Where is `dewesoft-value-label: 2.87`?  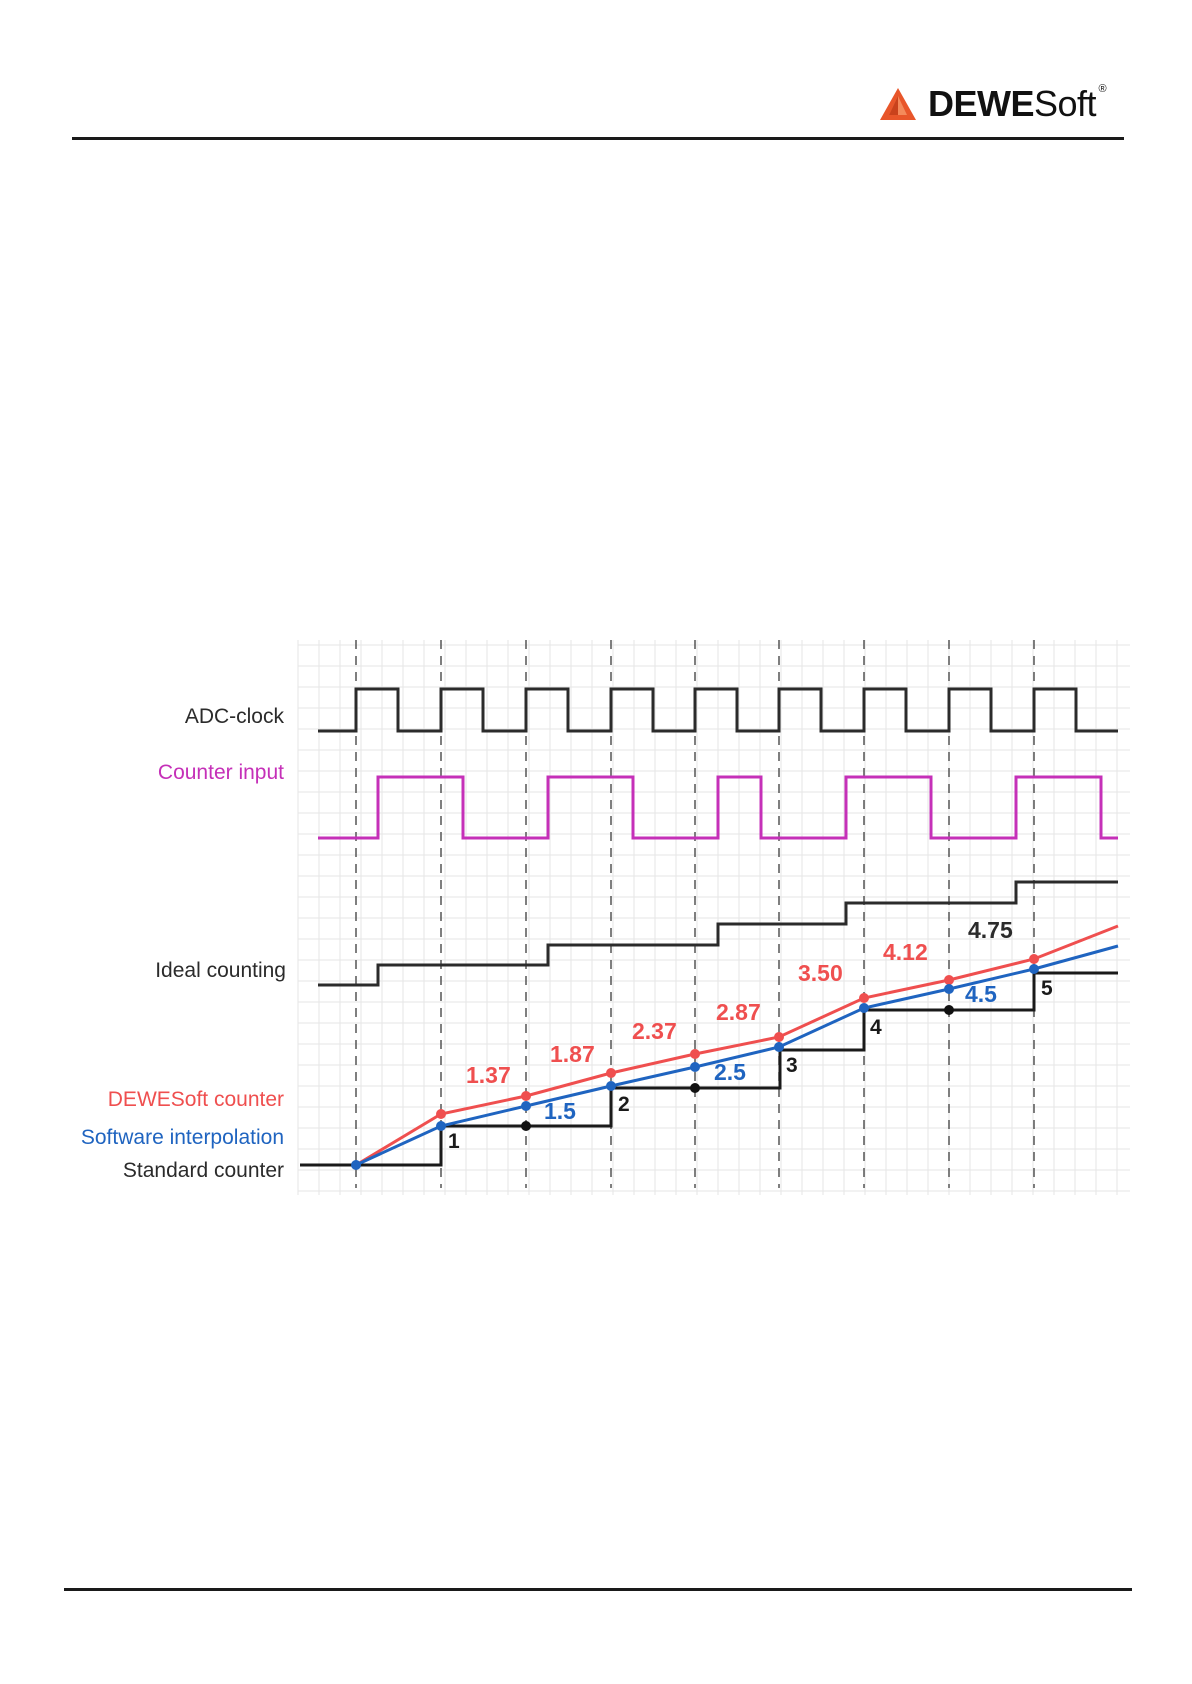 dewesoft-value-label: 2.87 is located at coordinates (738, 1012).